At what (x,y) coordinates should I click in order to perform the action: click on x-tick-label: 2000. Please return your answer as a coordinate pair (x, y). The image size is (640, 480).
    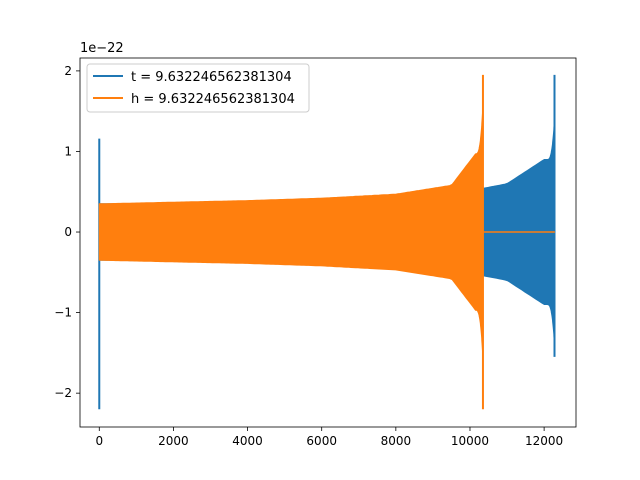
    Looking at the image, I should click on (173, 441).